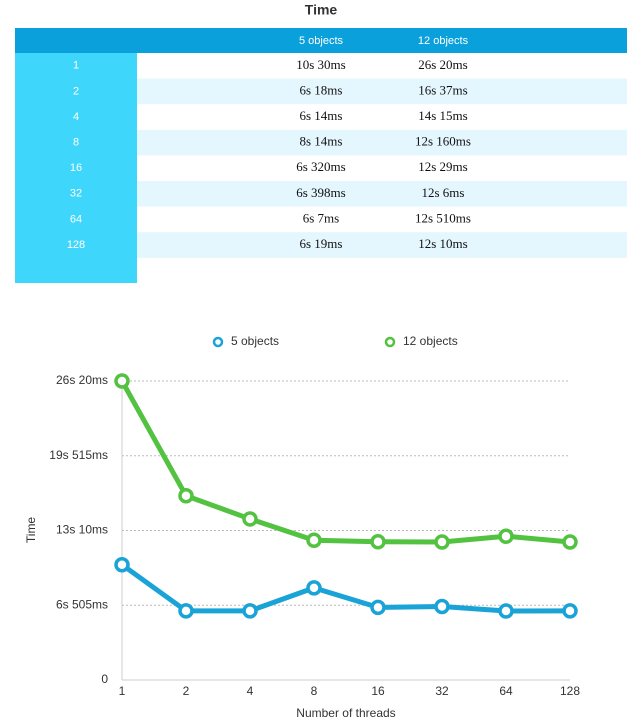 The width and height of the screenshot is (638, 728). What do you see at coordinates (250, 691) in the screenshot?
I see `x-tick-label: 4` at bounding box center [250, 691].